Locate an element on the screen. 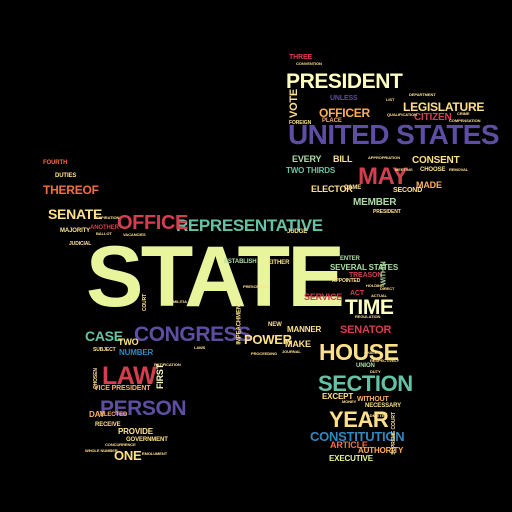 The height and width of the screenshot is (512, 512). word-without: WITHOUT is located at coordinates (373, 399).